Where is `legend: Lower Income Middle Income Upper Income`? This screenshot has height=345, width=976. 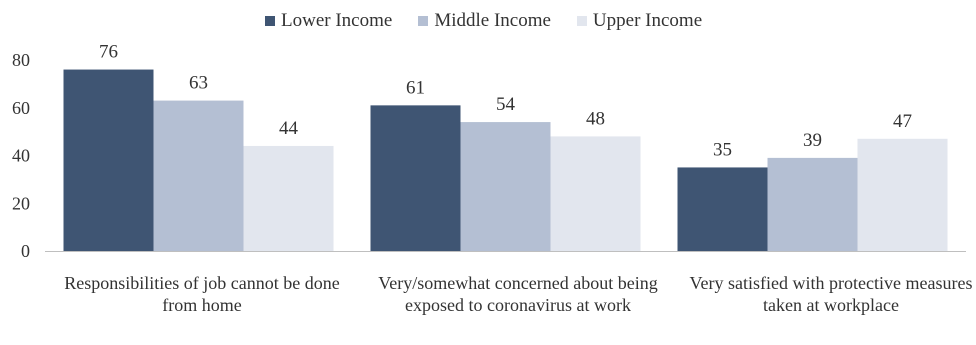 legend: Lower Income Middle Income Upper Income is located at coordinates (496, 21).